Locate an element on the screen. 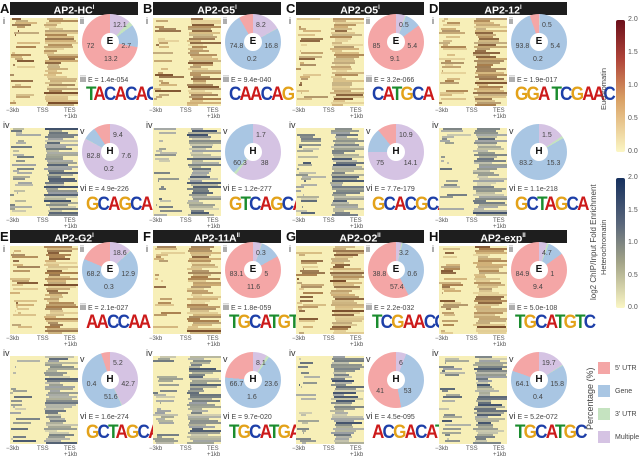  donut-value-label: 0.3 is located at coordinates (109, 287).